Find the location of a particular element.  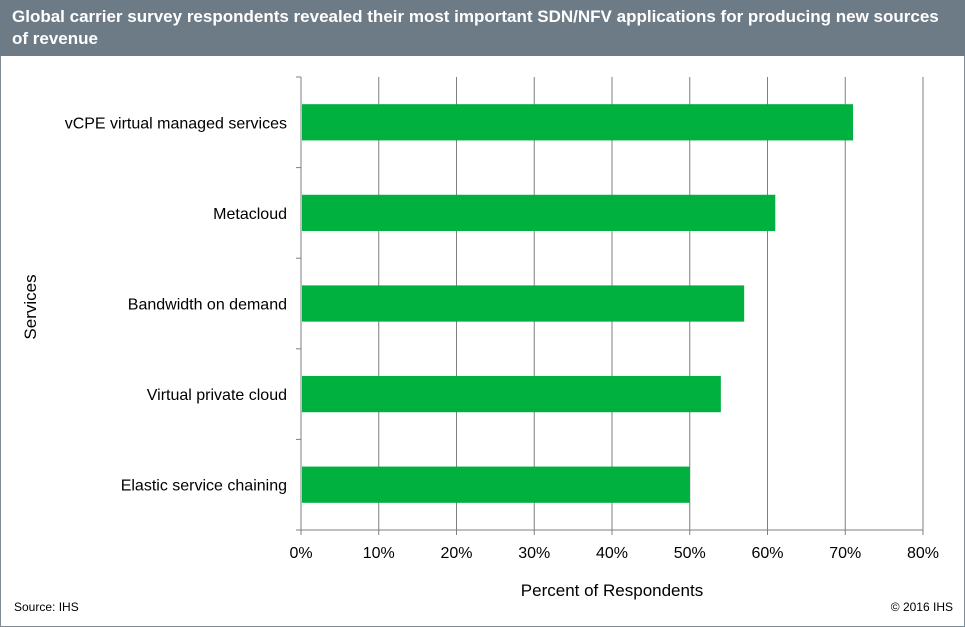

category-label: vCPE virtual managed services is located at coordinates (176, 123).